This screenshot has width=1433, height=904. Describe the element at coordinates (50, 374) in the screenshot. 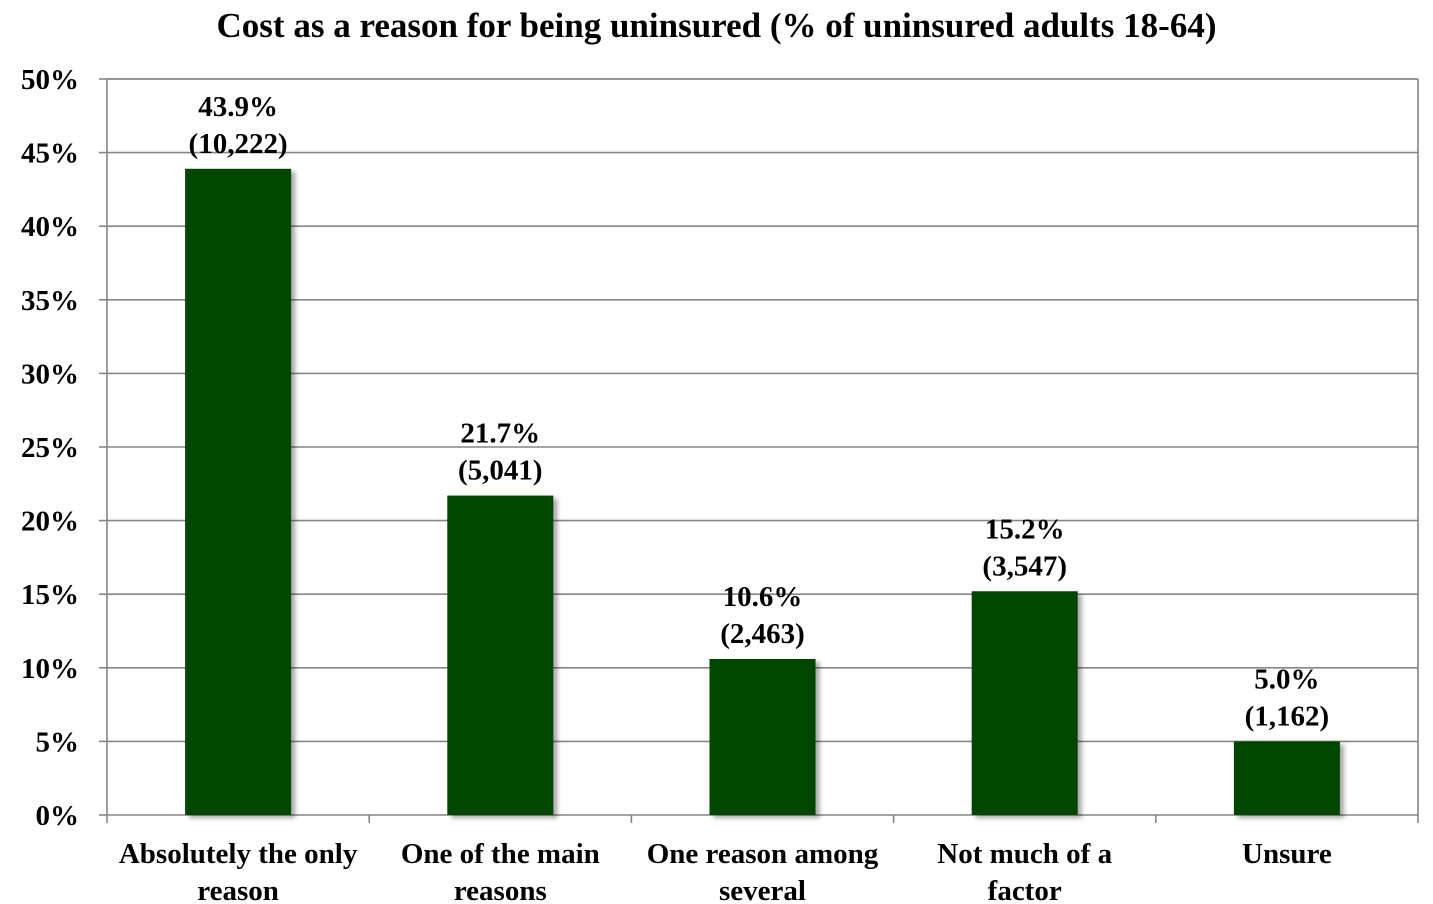

I see `y-axis-tick-label: 30%` at that location.